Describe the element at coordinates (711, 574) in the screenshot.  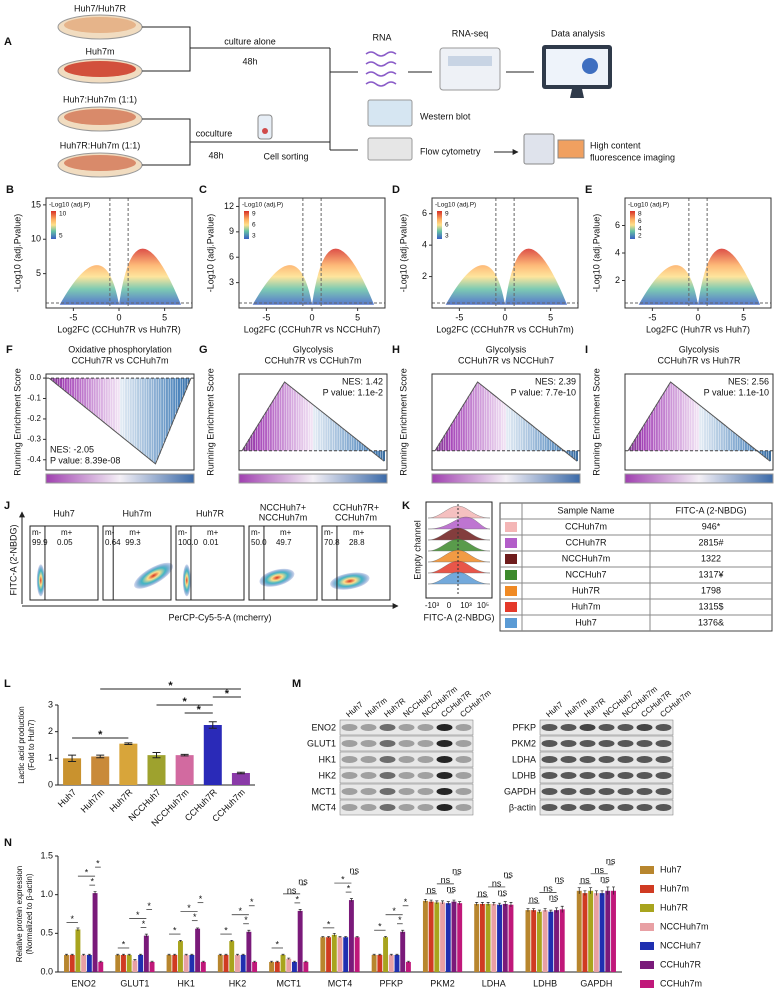
I see `table-cell: 1317¥` at that location.